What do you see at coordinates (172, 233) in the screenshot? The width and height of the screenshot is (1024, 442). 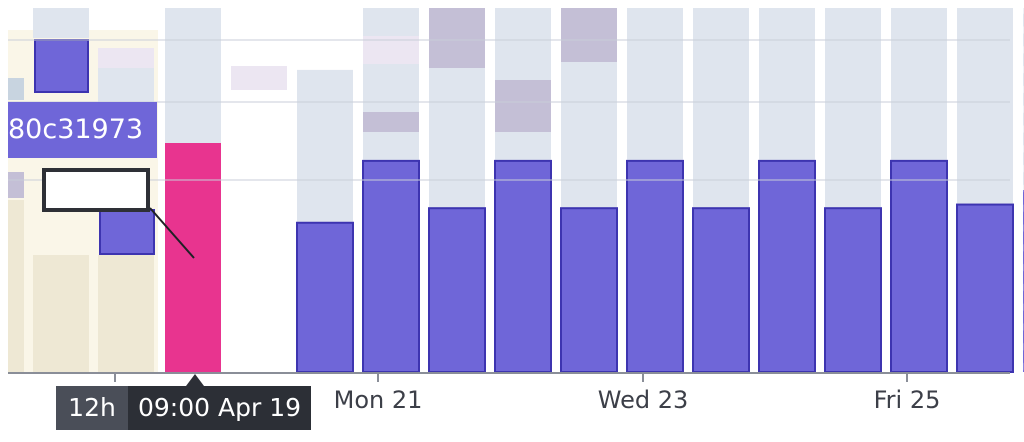 I see `annotation-connector` at bounding box center [172, 233].